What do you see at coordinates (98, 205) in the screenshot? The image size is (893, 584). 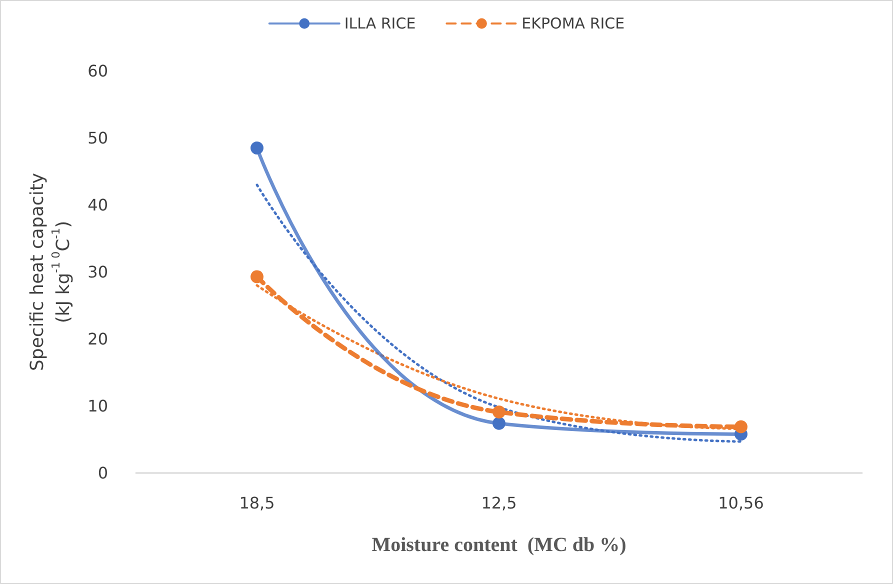 I see `y-tick-label: 40` at bounding box center [98, 205].